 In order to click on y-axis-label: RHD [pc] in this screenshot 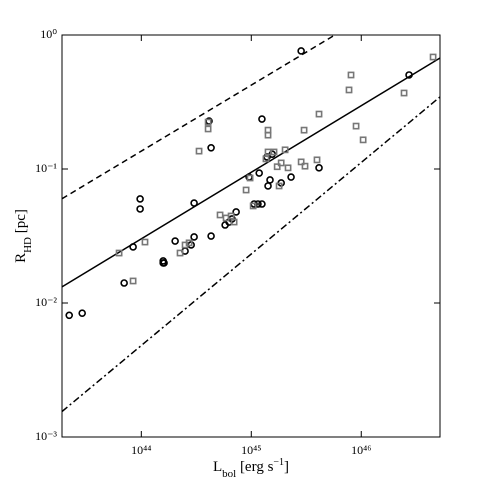, I will do `click(23, 236)`.